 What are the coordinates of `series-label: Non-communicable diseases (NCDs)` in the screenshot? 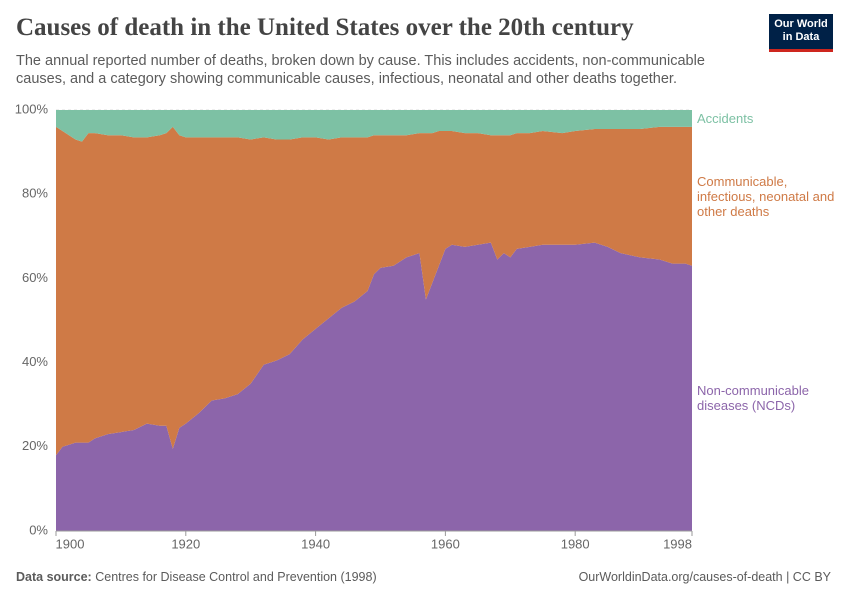 It's located at (753, 398).